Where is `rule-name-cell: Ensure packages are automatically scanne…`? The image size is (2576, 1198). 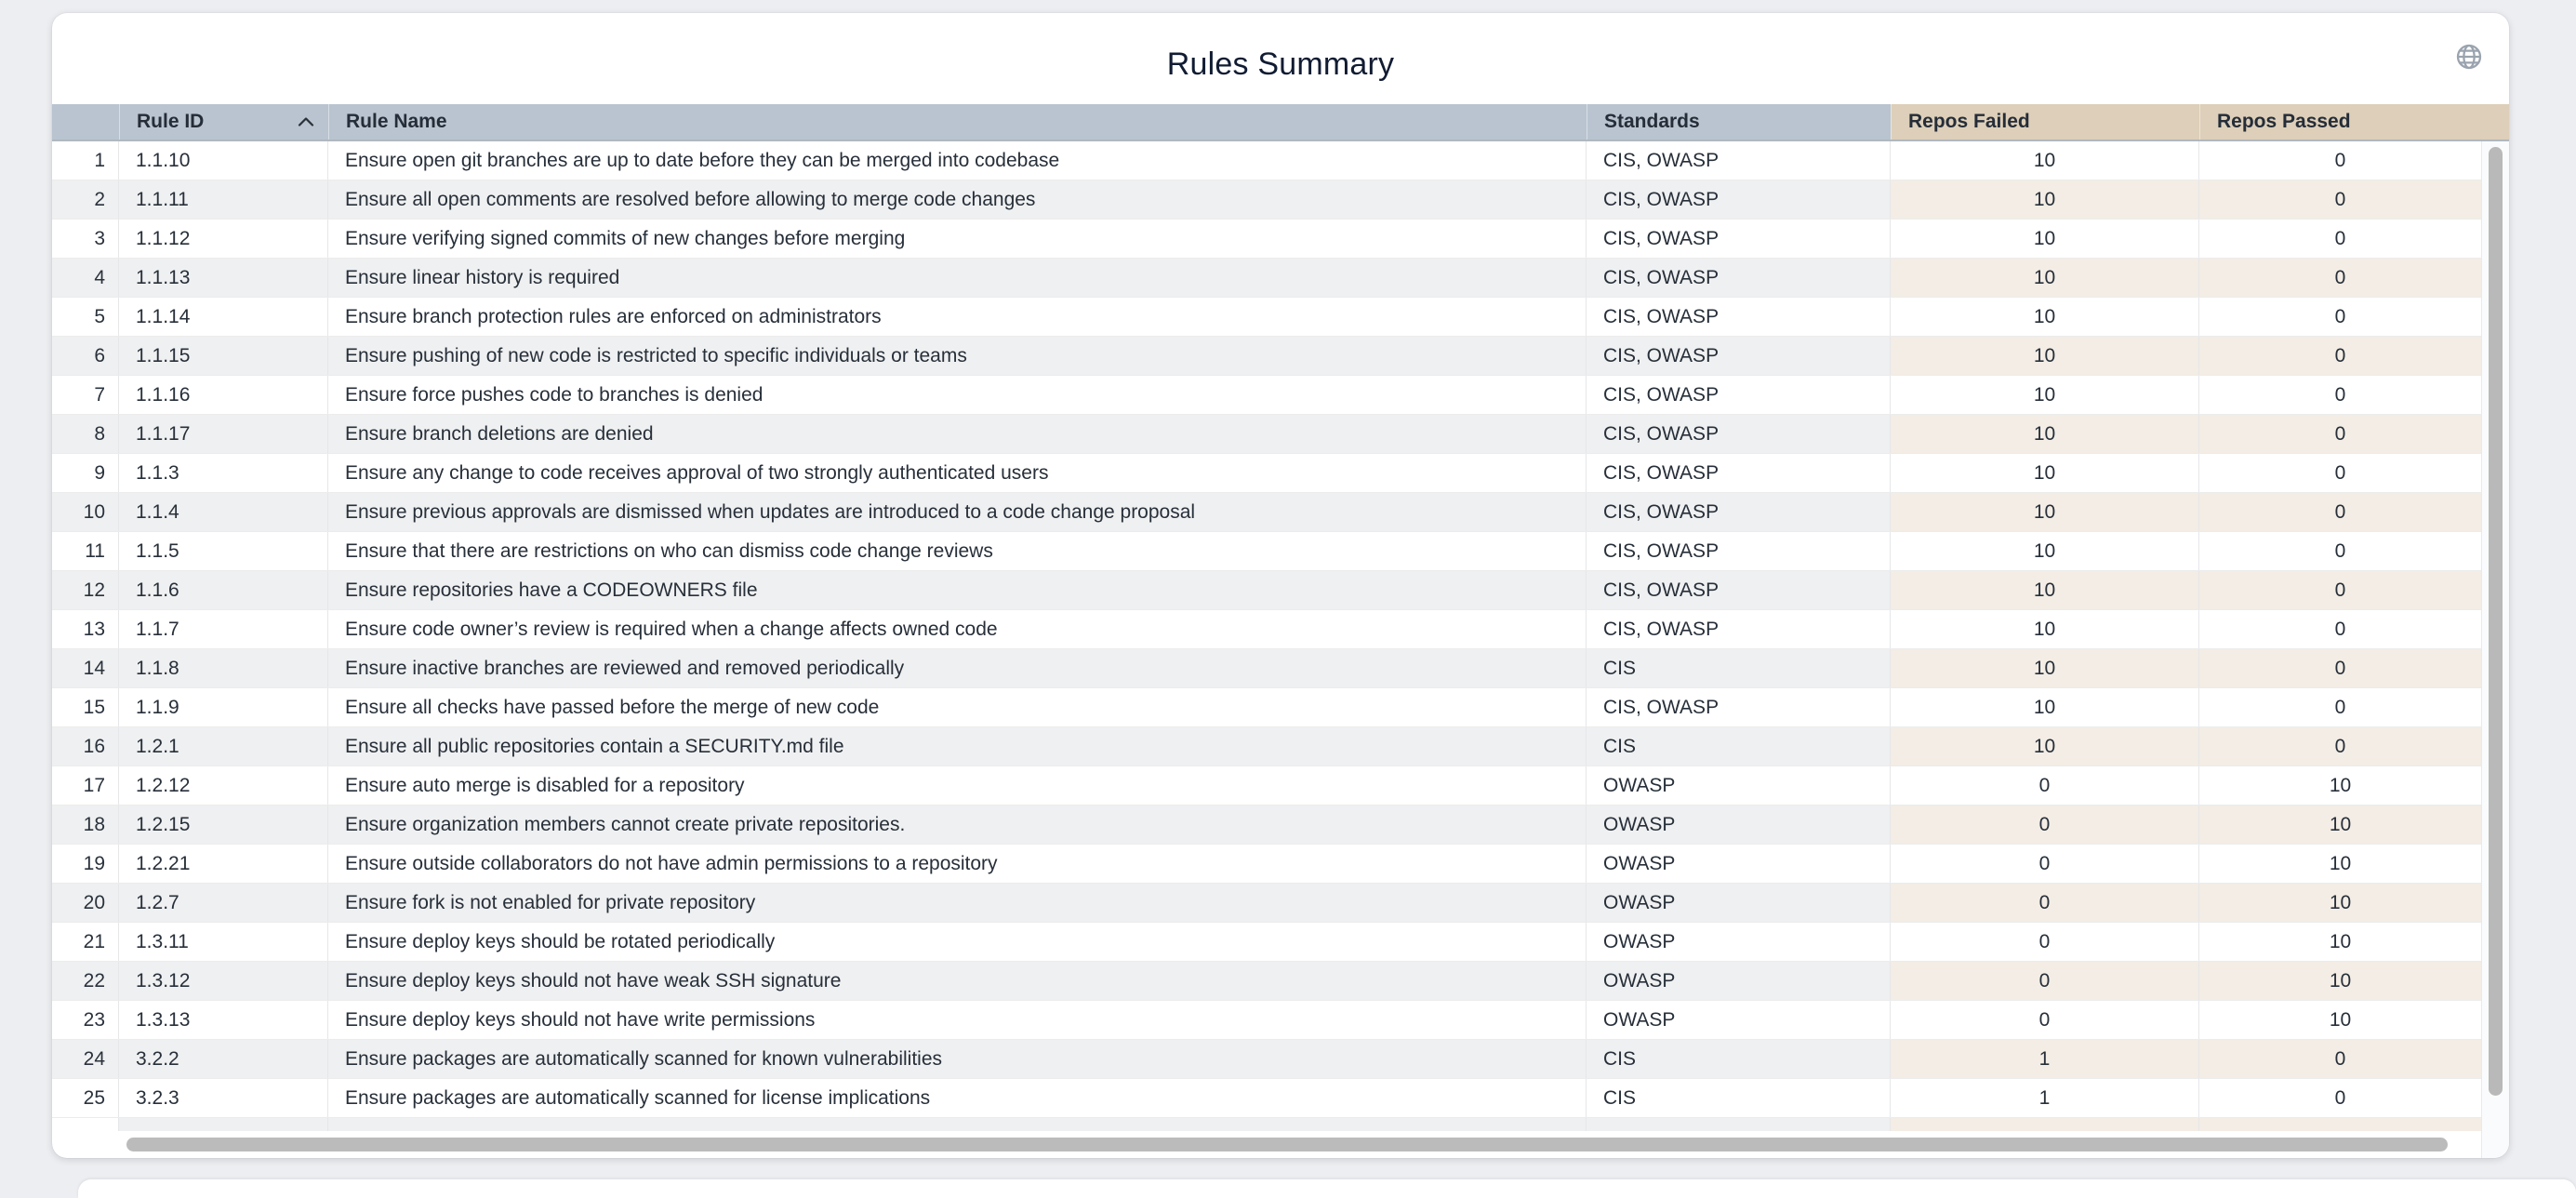
rule-name-cell: Ensure packages are automatically scanne… is located at coordinates (957, 1098).